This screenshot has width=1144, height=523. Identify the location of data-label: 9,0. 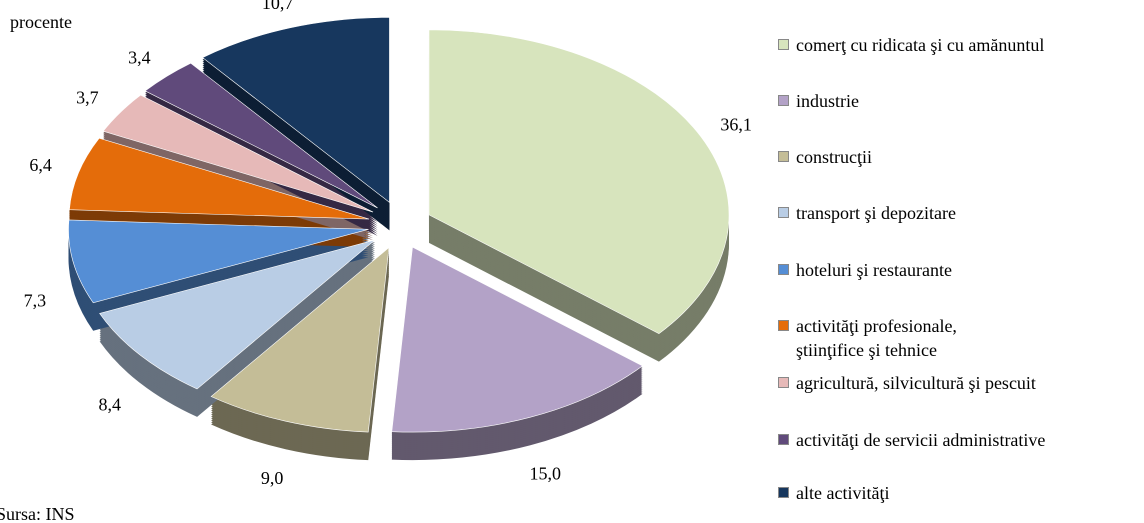
(272, 478).